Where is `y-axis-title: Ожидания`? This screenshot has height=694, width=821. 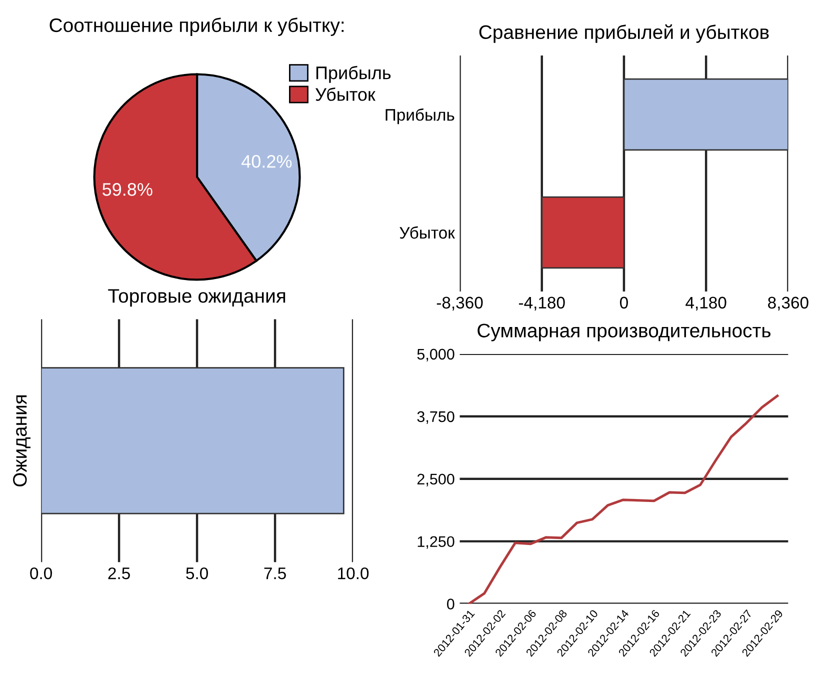 y-axis-title: Ожидания is located at coordinates (21, 440).